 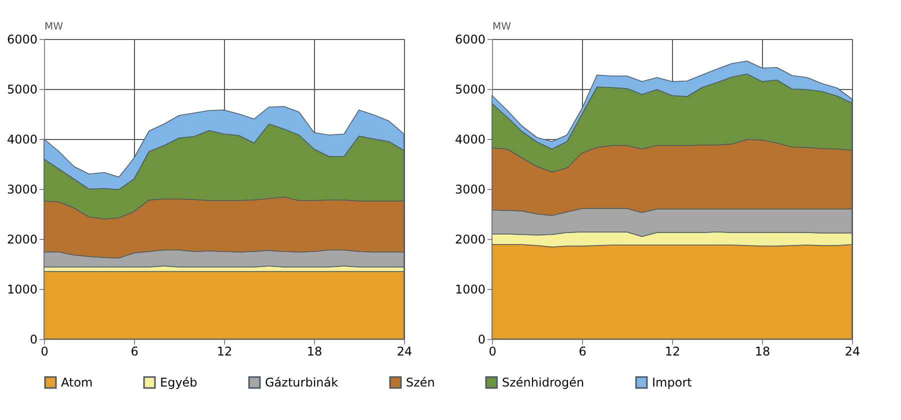 What do you see at coordinates (543, 383) in the screenshot?
I see `legend-label: Szénhidrogén` at bounding box center [543, 383].